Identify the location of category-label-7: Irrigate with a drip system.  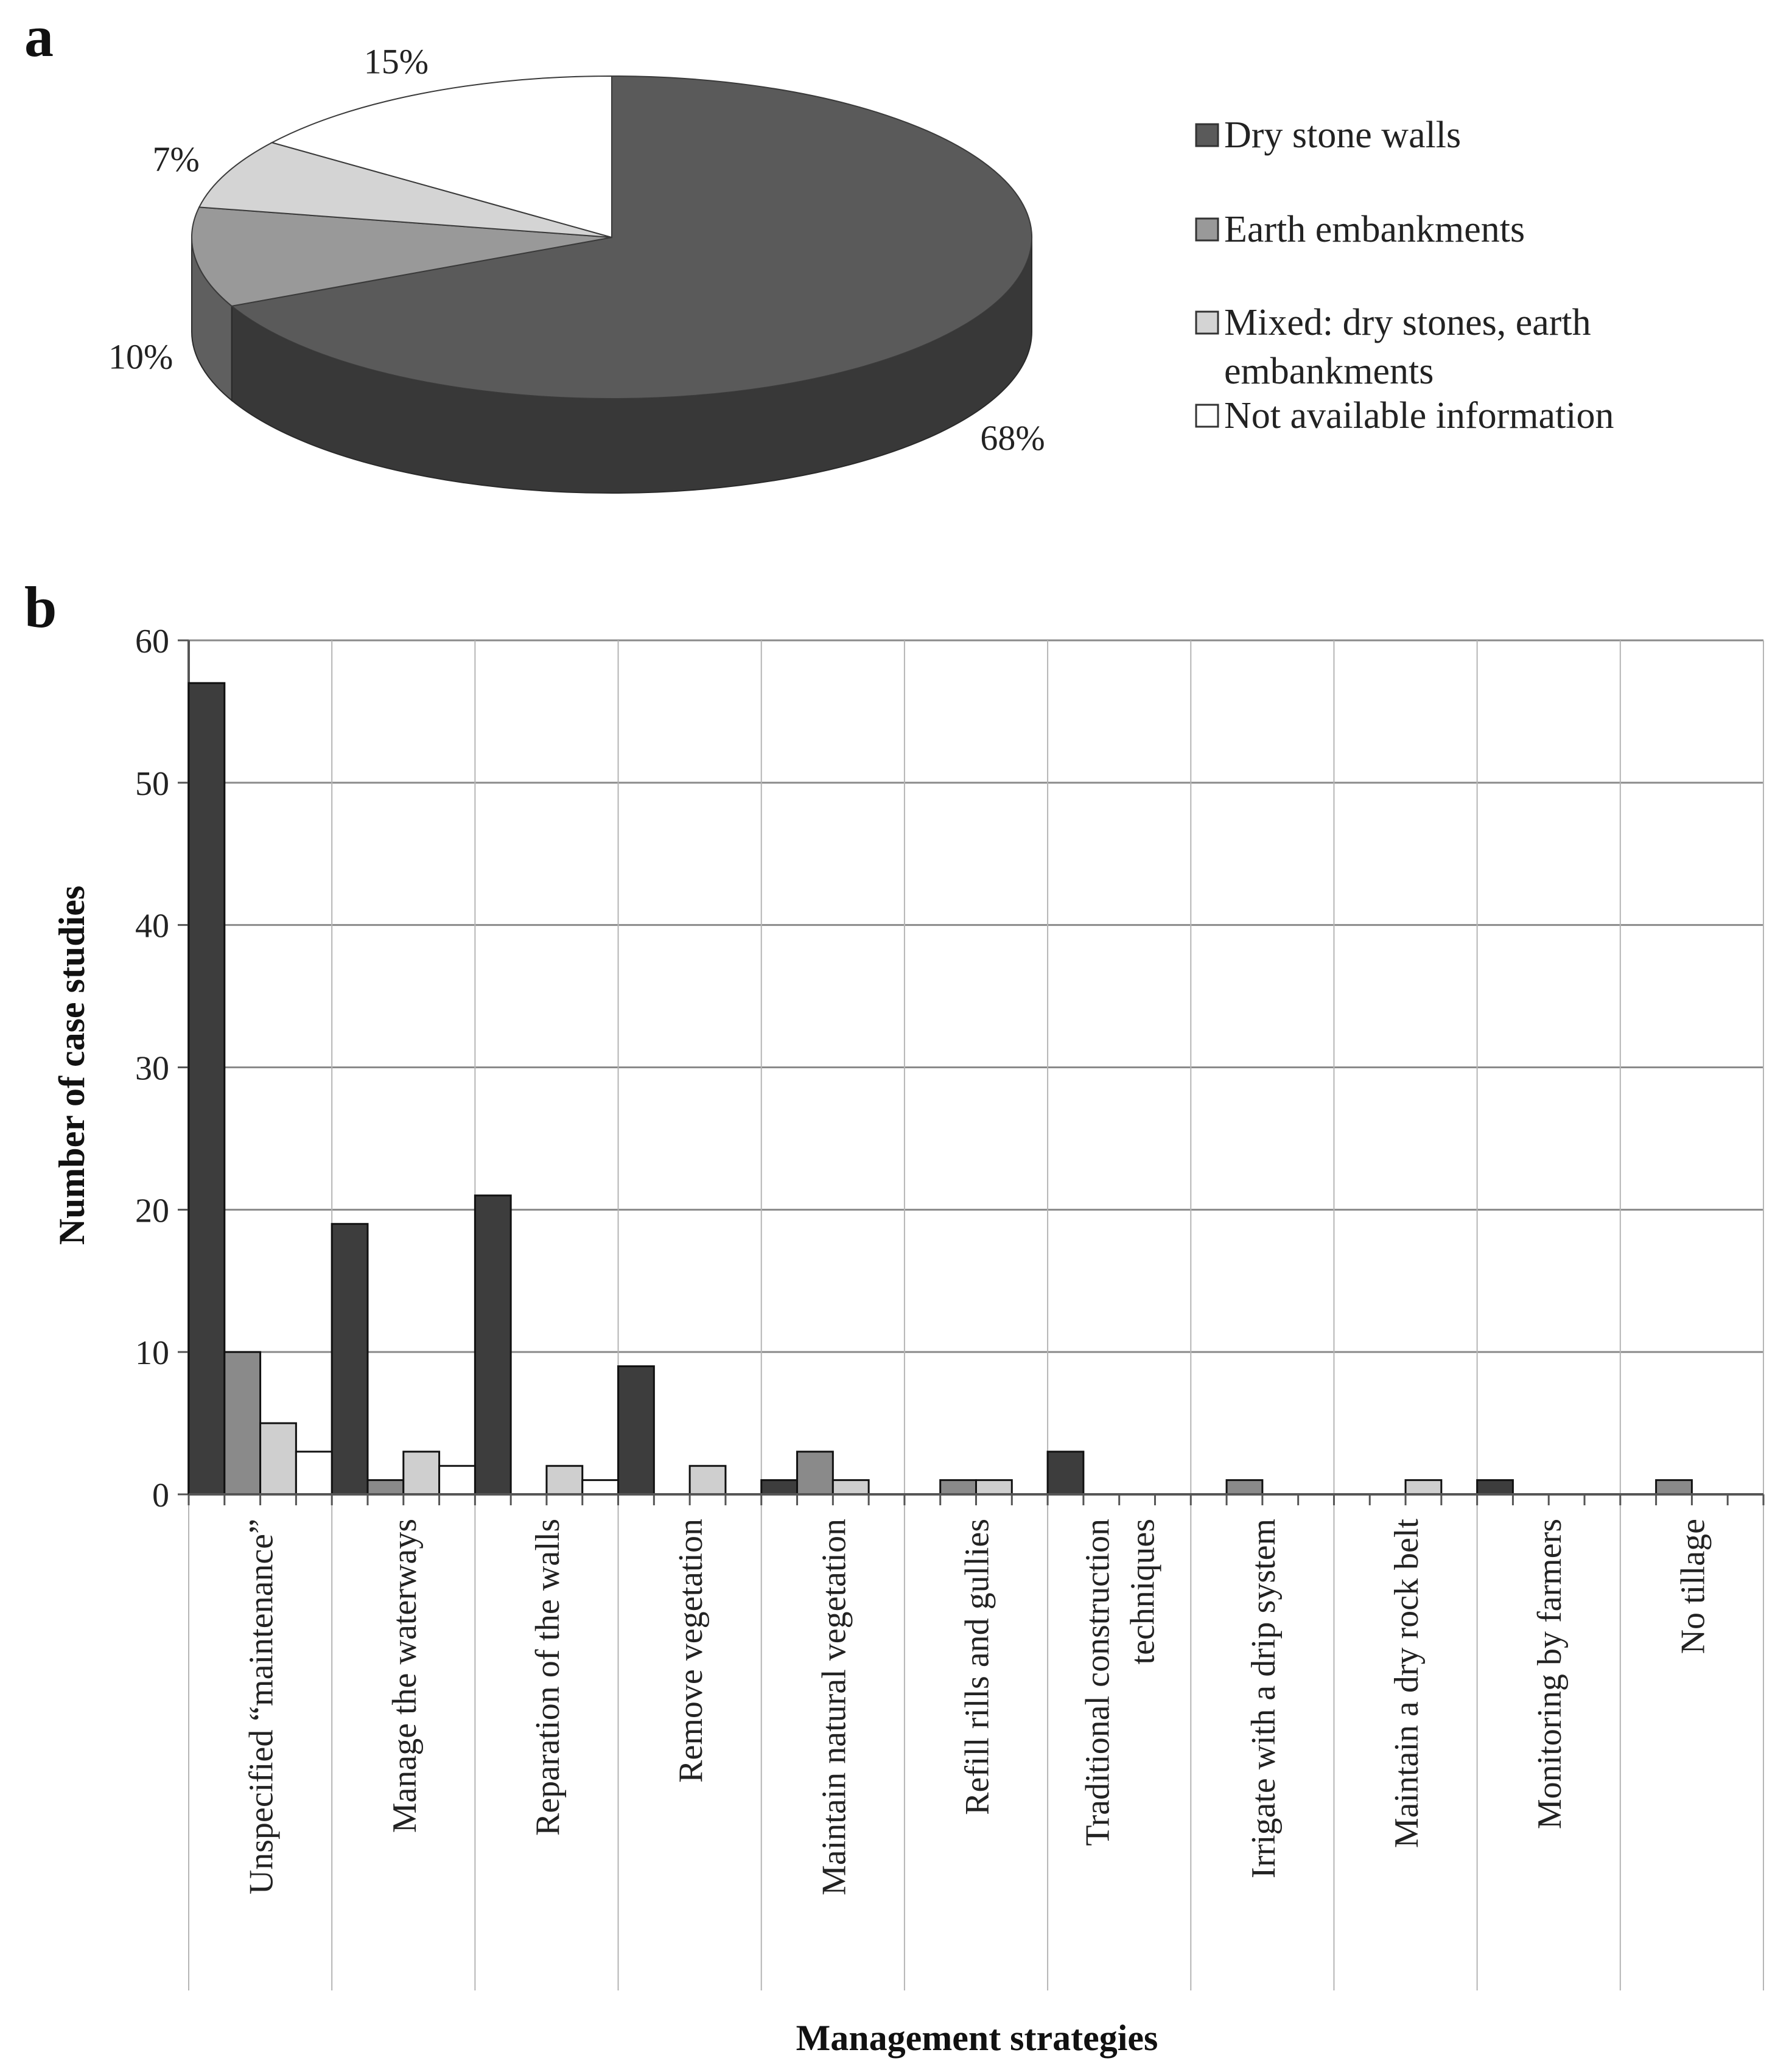
(1264, 1698).